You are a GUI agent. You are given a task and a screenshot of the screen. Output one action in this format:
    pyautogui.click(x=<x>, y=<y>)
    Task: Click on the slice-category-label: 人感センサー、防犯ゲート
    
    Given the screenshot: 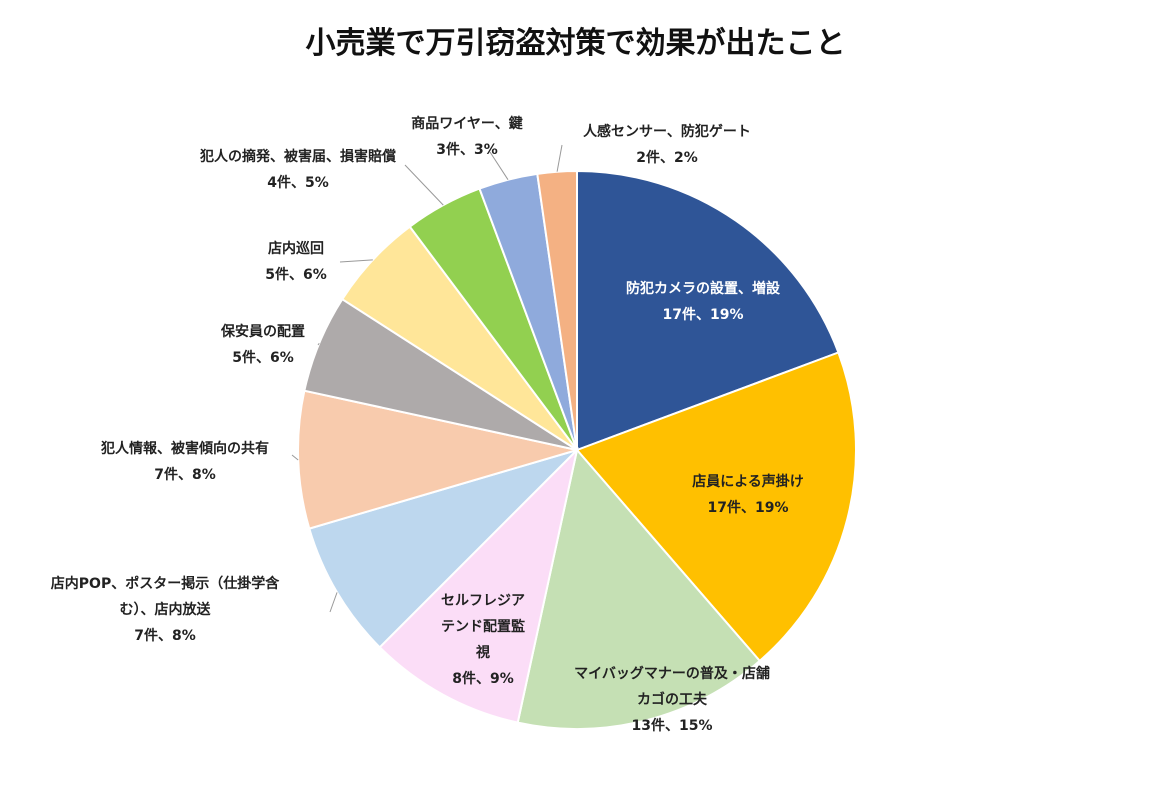 What is the action you would take?
    pyautogui.click(x=667, y=132)
    